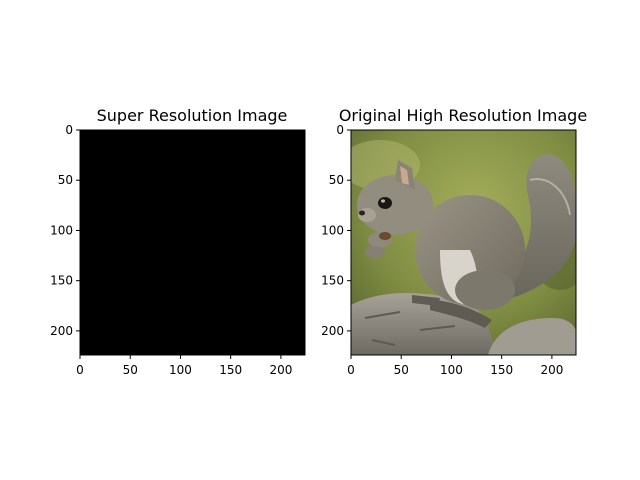 This screenshot has width=640, height=480. Describe the element at coordinates (463, 115) in the screenshot. I see `panel-title: Original High Resolution Image` at that location.